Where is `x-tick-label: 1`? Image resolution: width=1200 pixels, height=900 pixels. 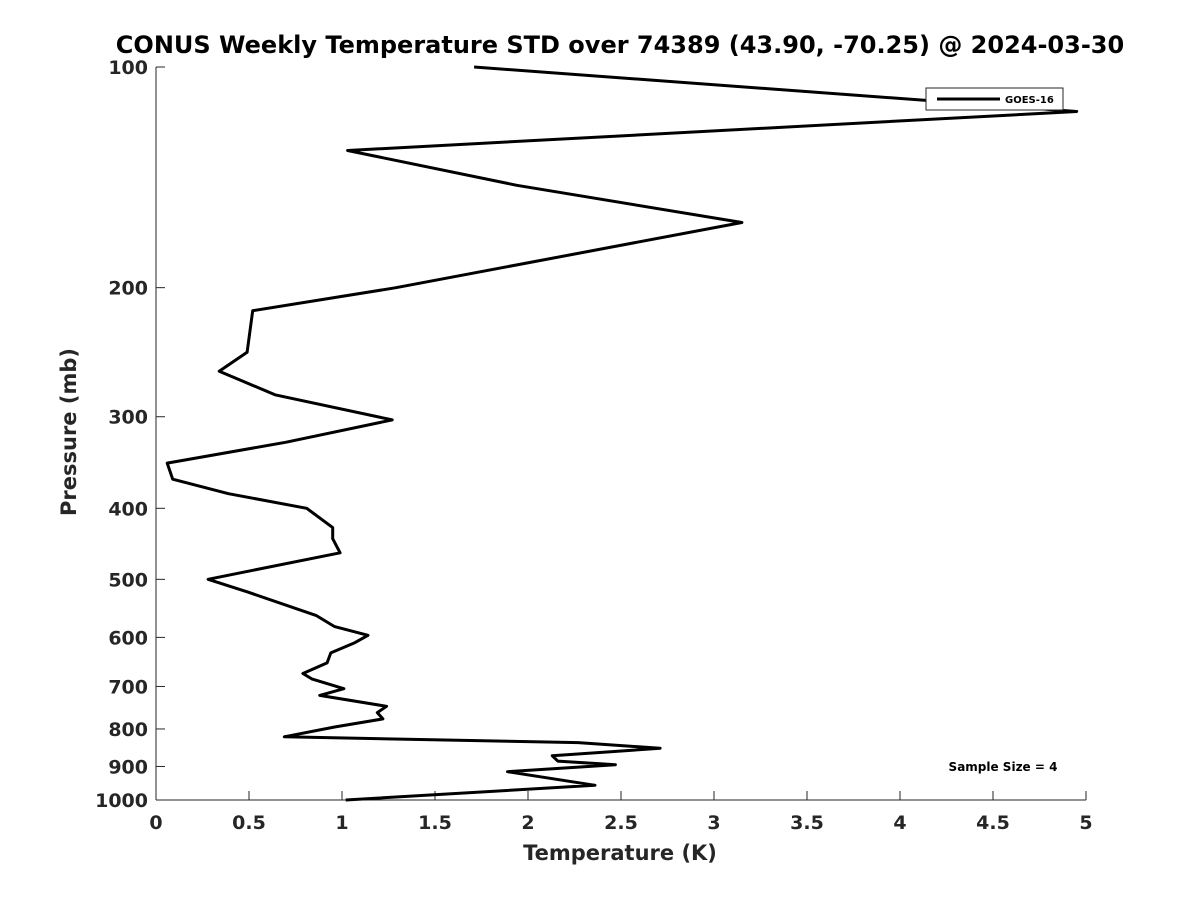
x-tick-label: 1 is located at coordinates (341, 823).